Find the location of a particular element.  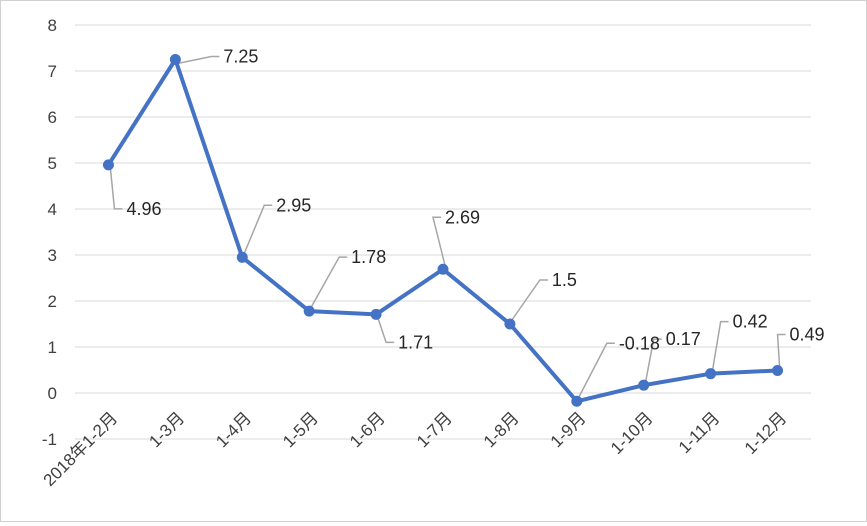

data-label-3: 1.78 is located at coordinates (368, 257).